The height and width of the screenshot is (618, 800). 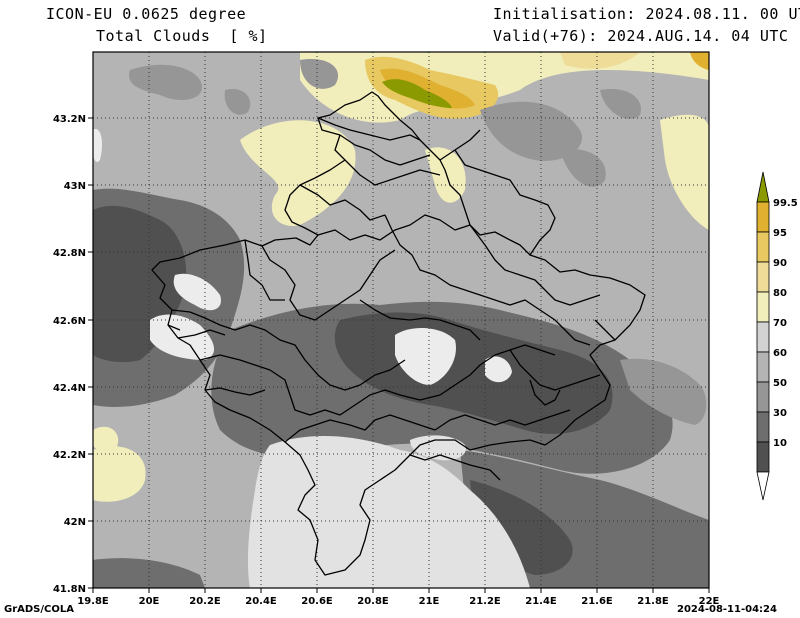 I want to click on footer-credit: GrADS/COLA, so click(x=39, y=609).